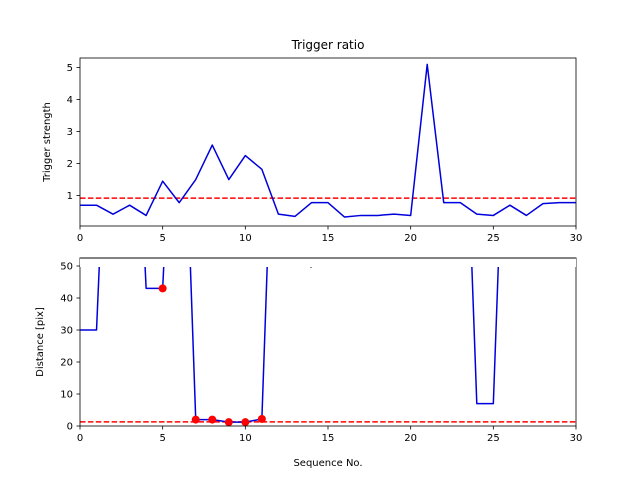 Image resolution: width=640 pixels, height=480 pixels. Describe the element at coordinates (576, 238) in the screenshot. I see `x-tick-label-top-30: 30` at that location.